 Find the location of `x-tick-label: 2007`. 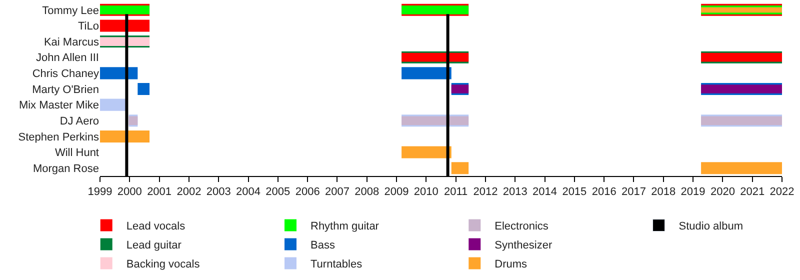

x-tick-label: 2007 is located at coordinates (337, 192).